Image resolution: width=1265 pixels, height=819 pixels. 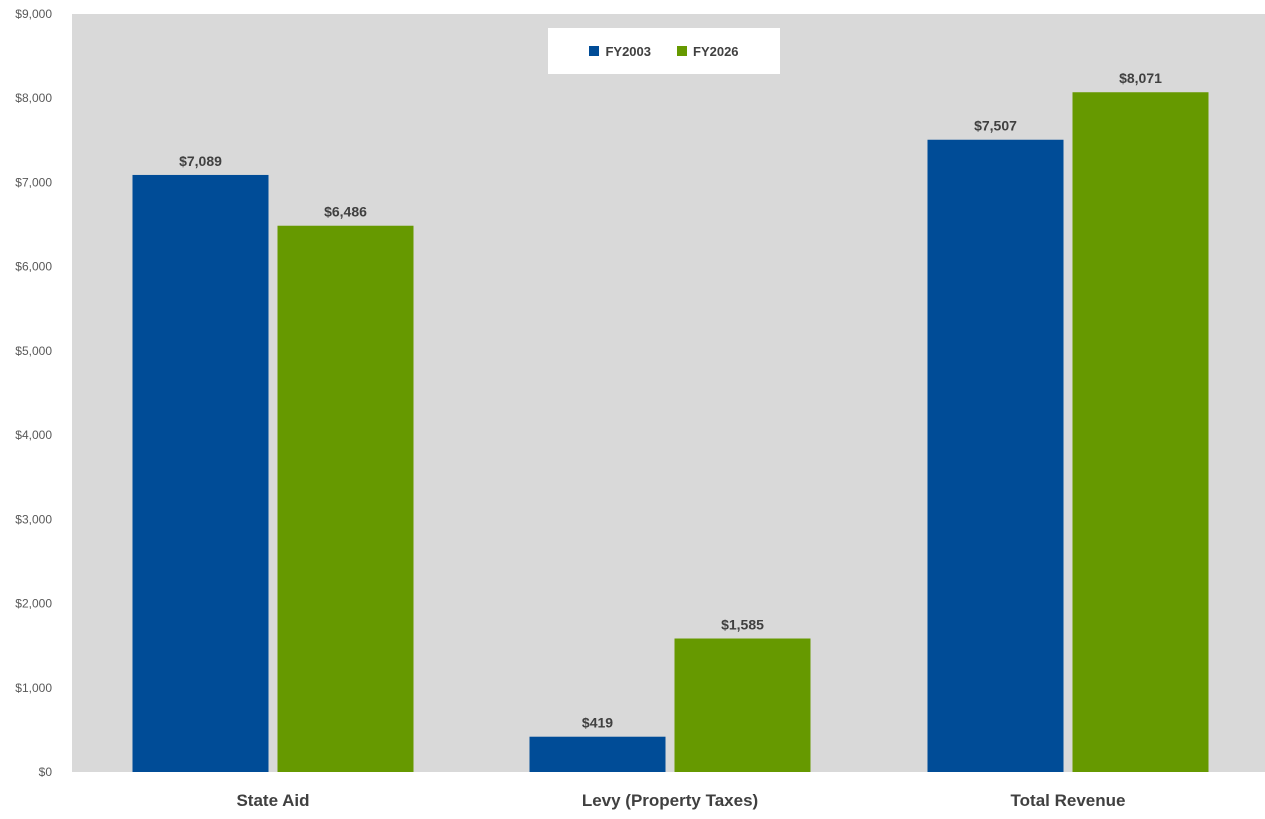 What do you see at coordinates (33, 351) in the screenshot?
I see `y-tick-label: $5,000` at bounding box center [33, 351].